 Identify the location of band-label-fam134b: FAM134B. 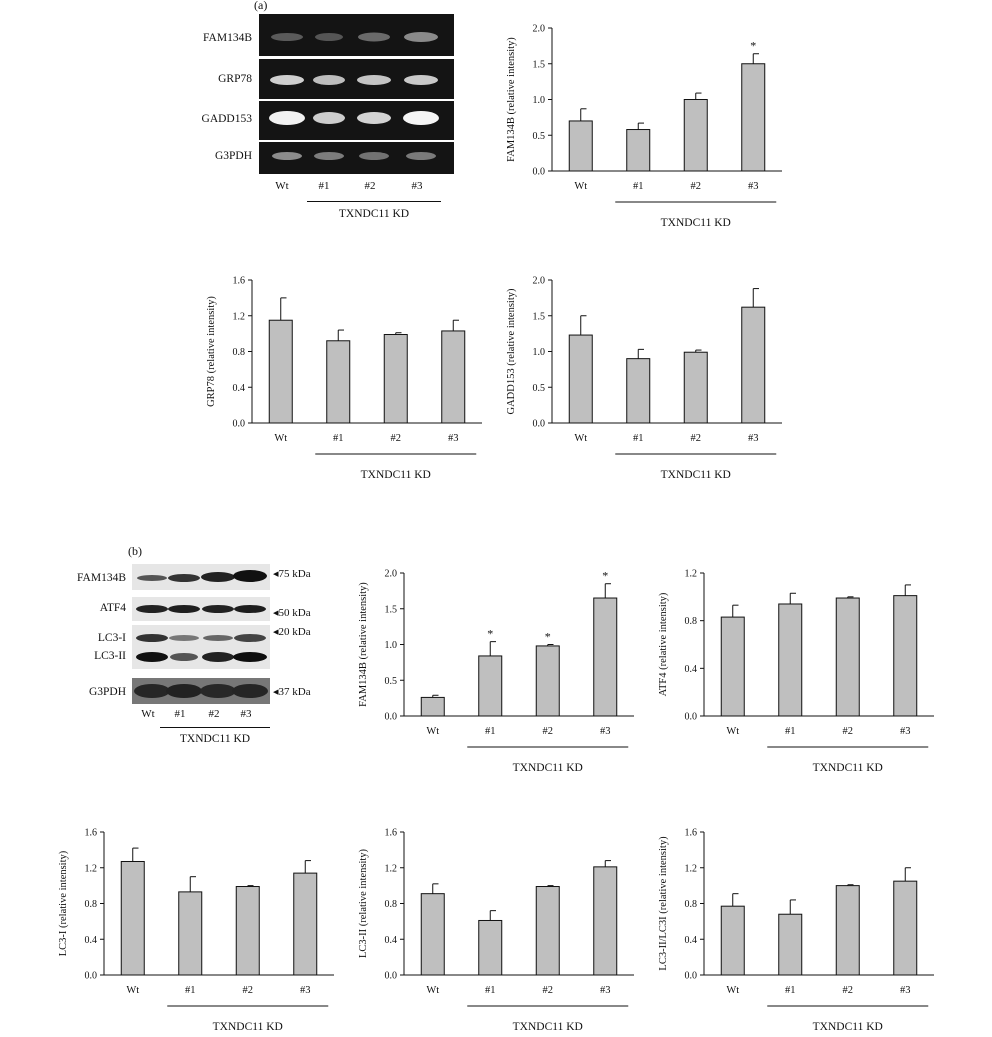
(227, 38).